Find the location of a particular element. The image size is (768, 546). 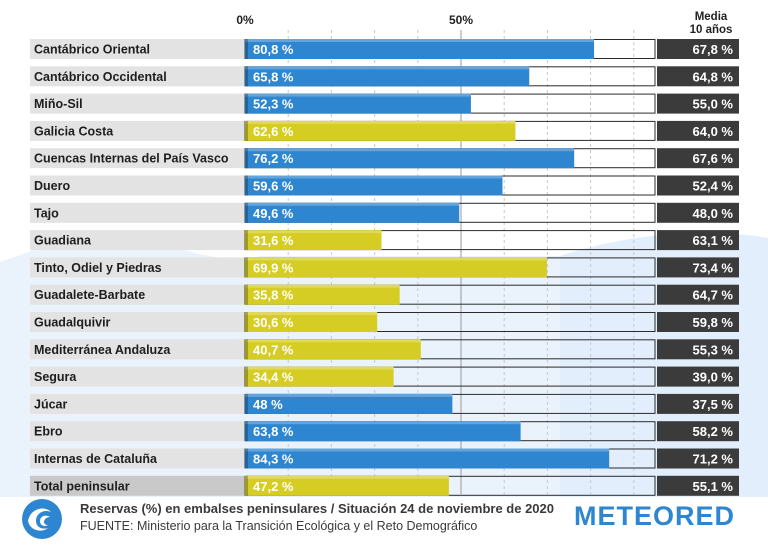

chart-row: Tinto, Odiel y Piedras 69,9 % 73,4 % is located at coordinates (384, 267).